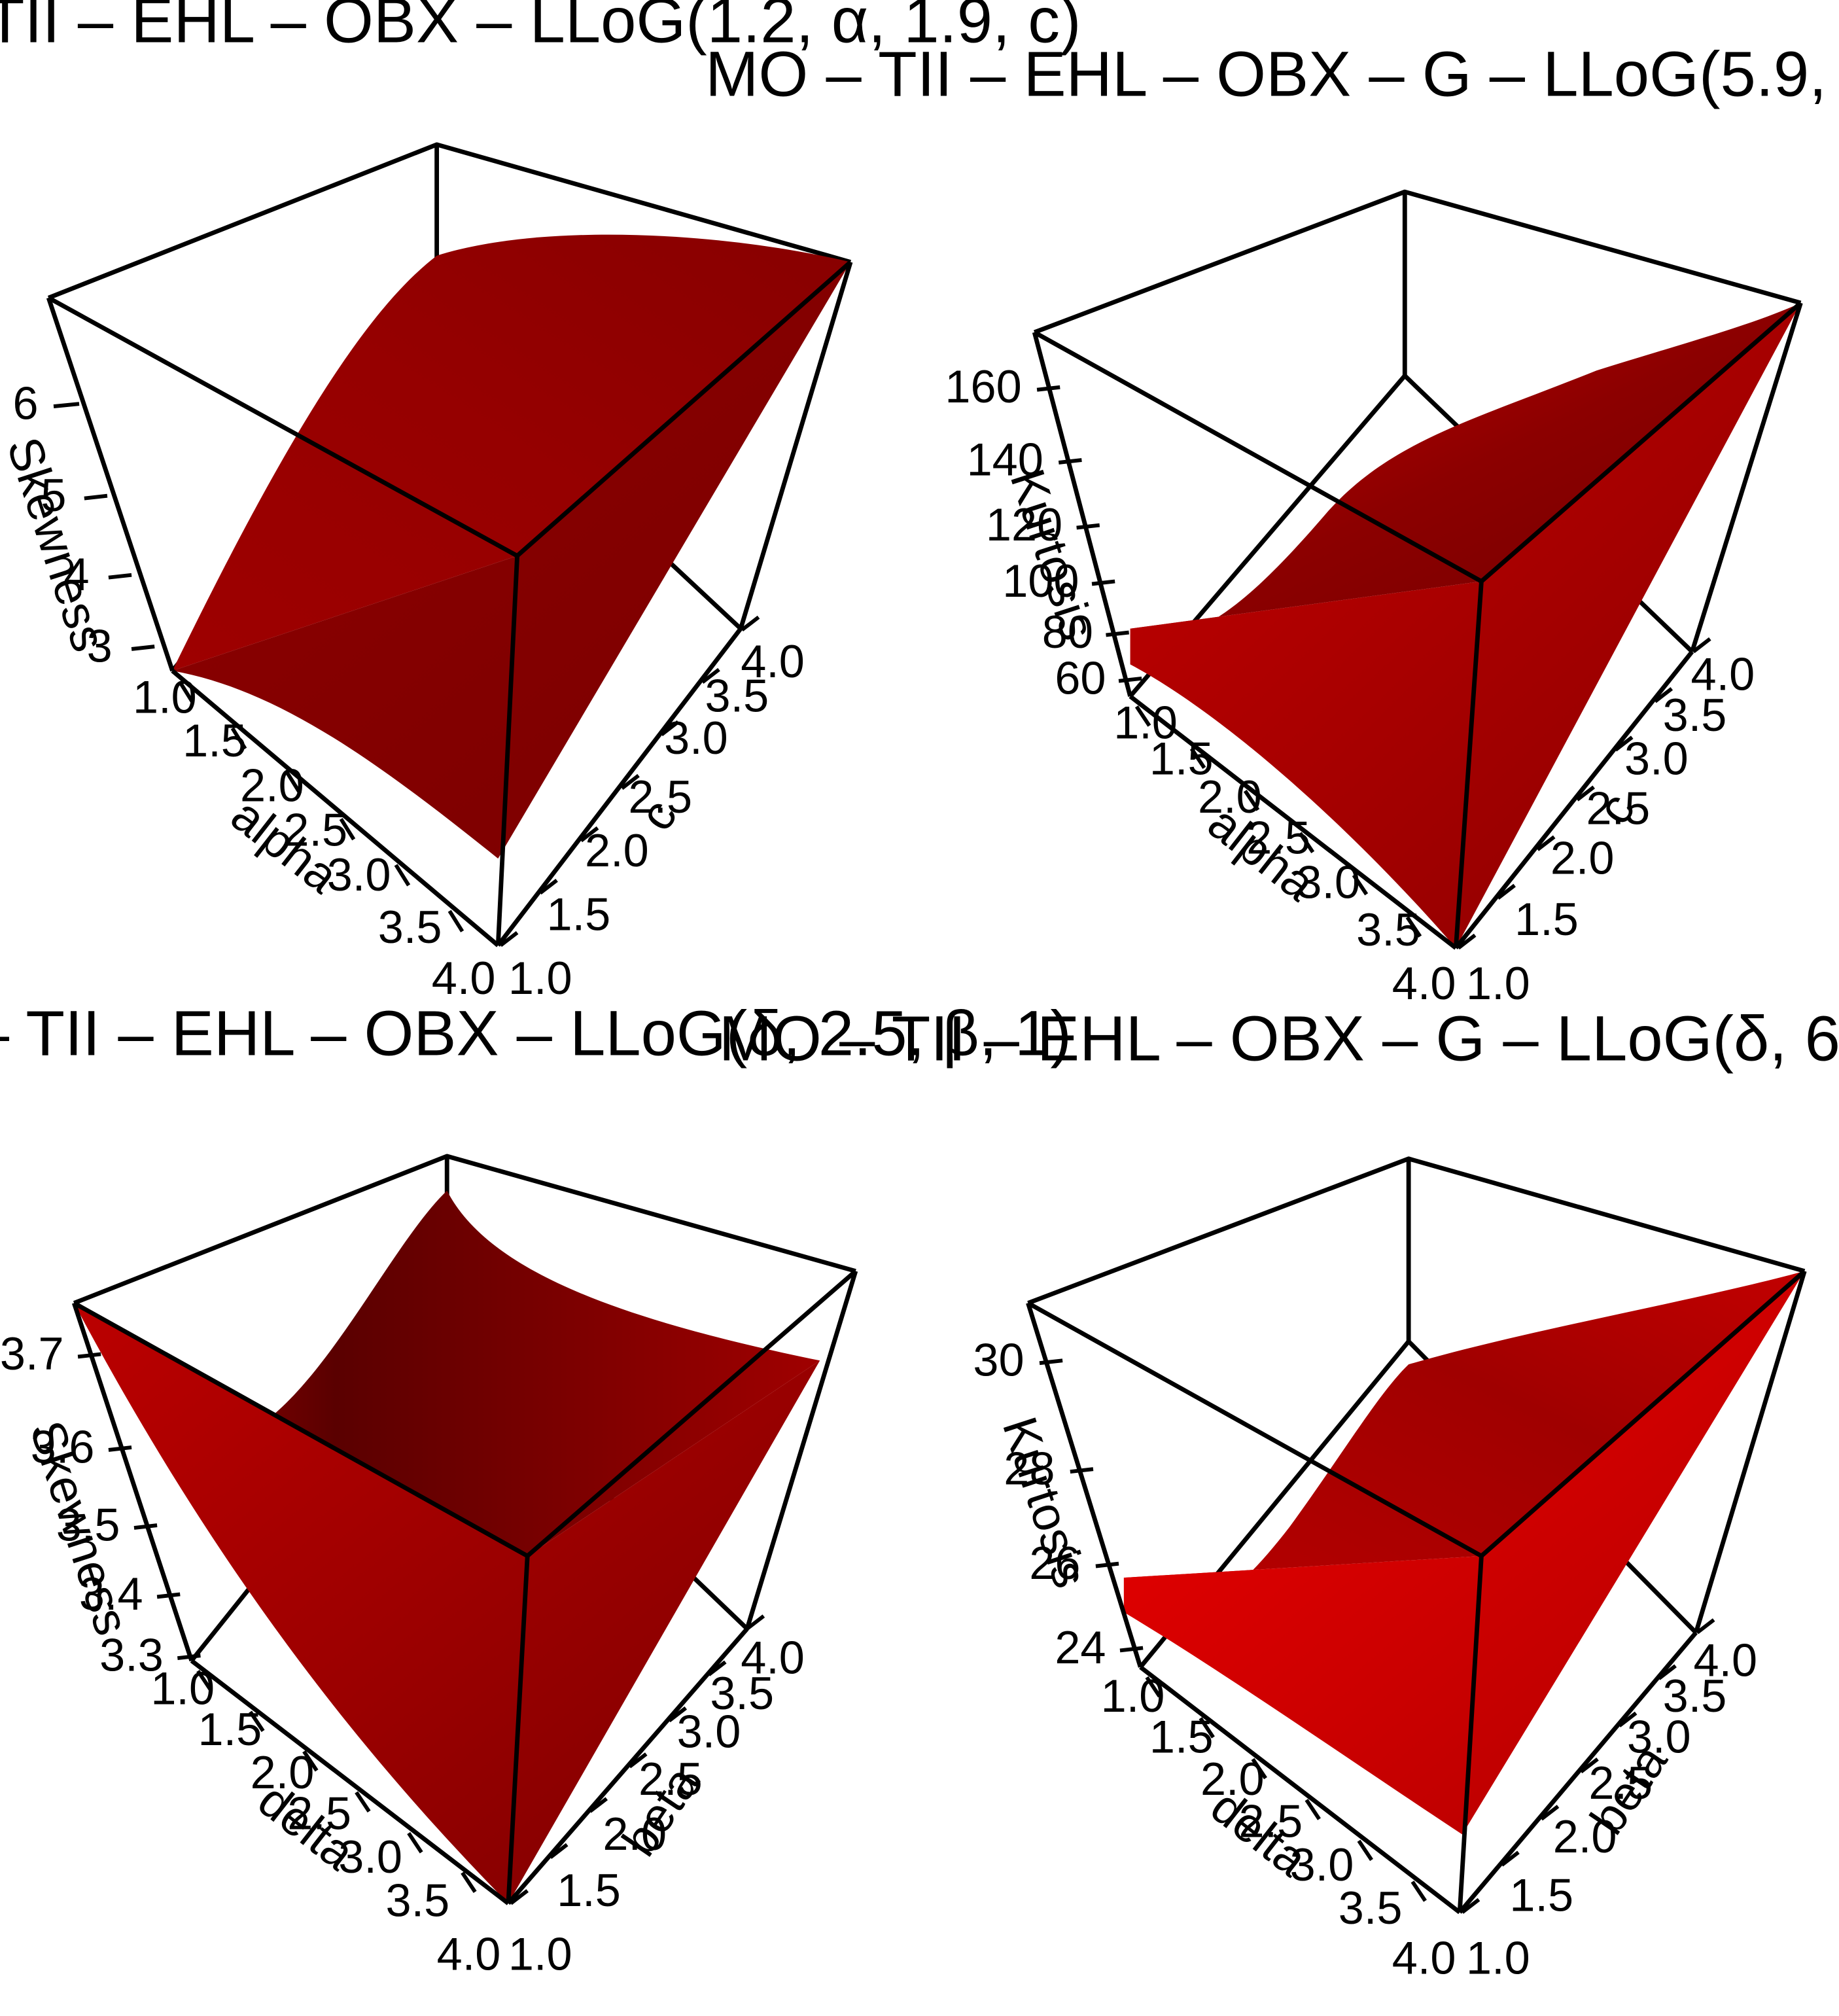 The image size is (1839, 2016). Describe the element at coordinates (742, 1693) in the screenshot. I see `panel-3-y-tick: 3.5` at that location.